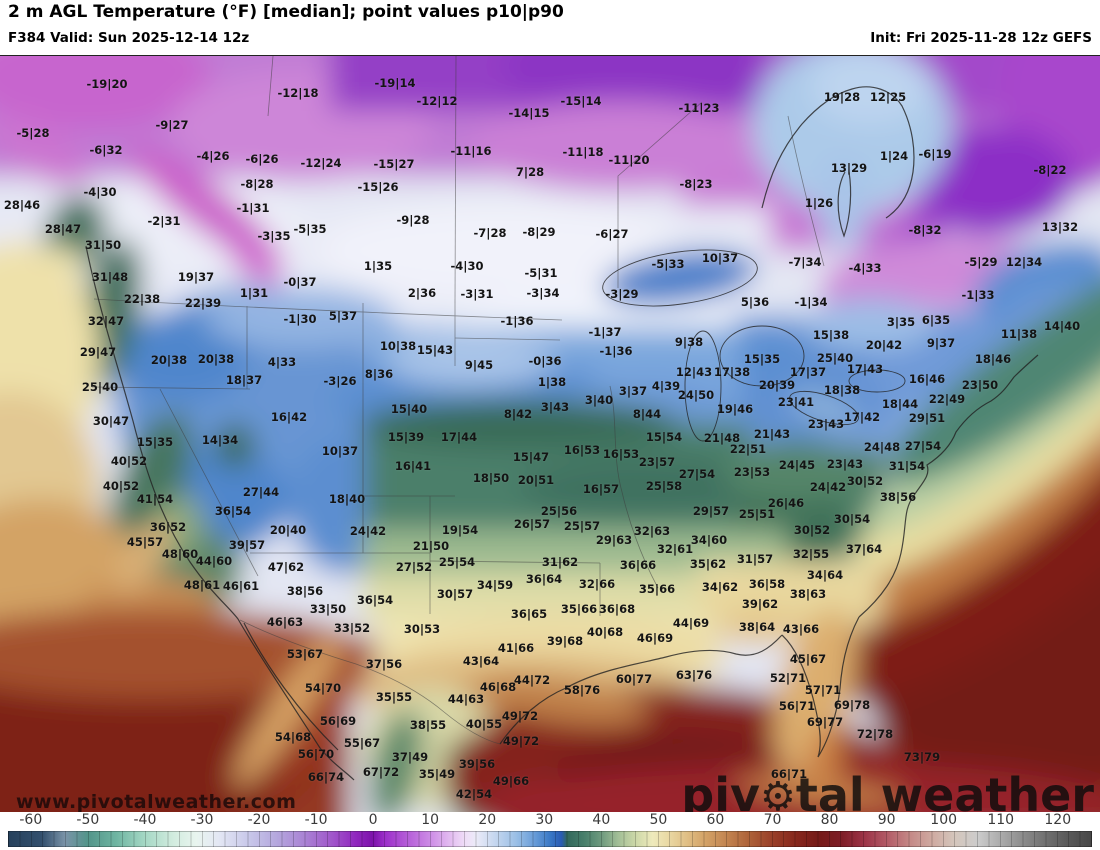 The height and width of the screenshot is (850, 1100). Describe the element at coordinates (511, 781) in the screenshot. I see `point-value: 49|66` at that location.